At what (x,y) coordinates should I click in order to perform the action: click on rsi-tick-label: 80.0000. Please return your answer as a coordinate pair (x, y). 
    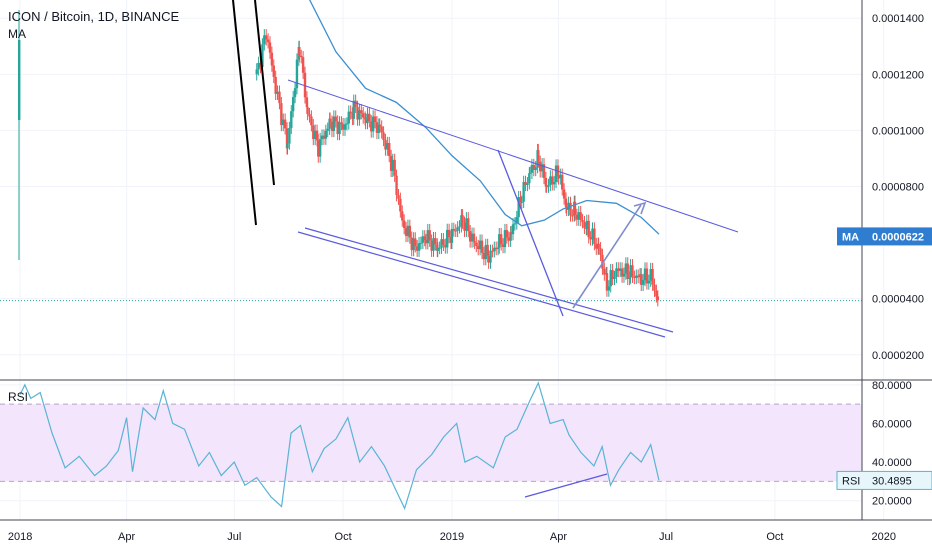
    Looking at the image, I should click on (892, 386).